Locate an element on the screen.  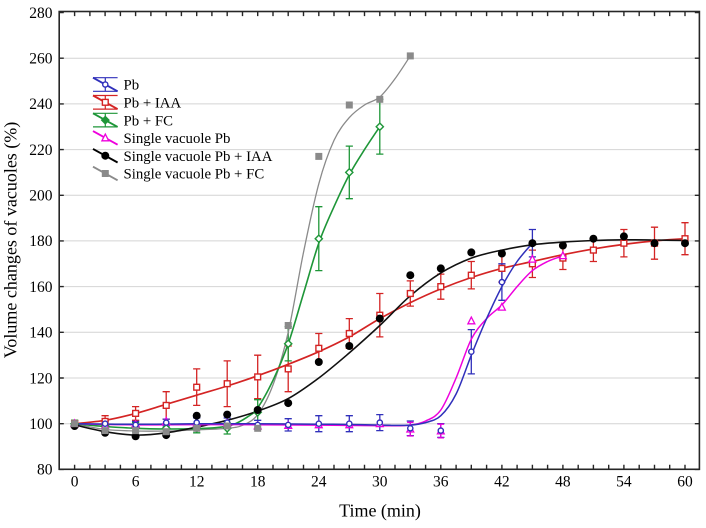
svg-text: 0 is located at coordinates (75, 482).